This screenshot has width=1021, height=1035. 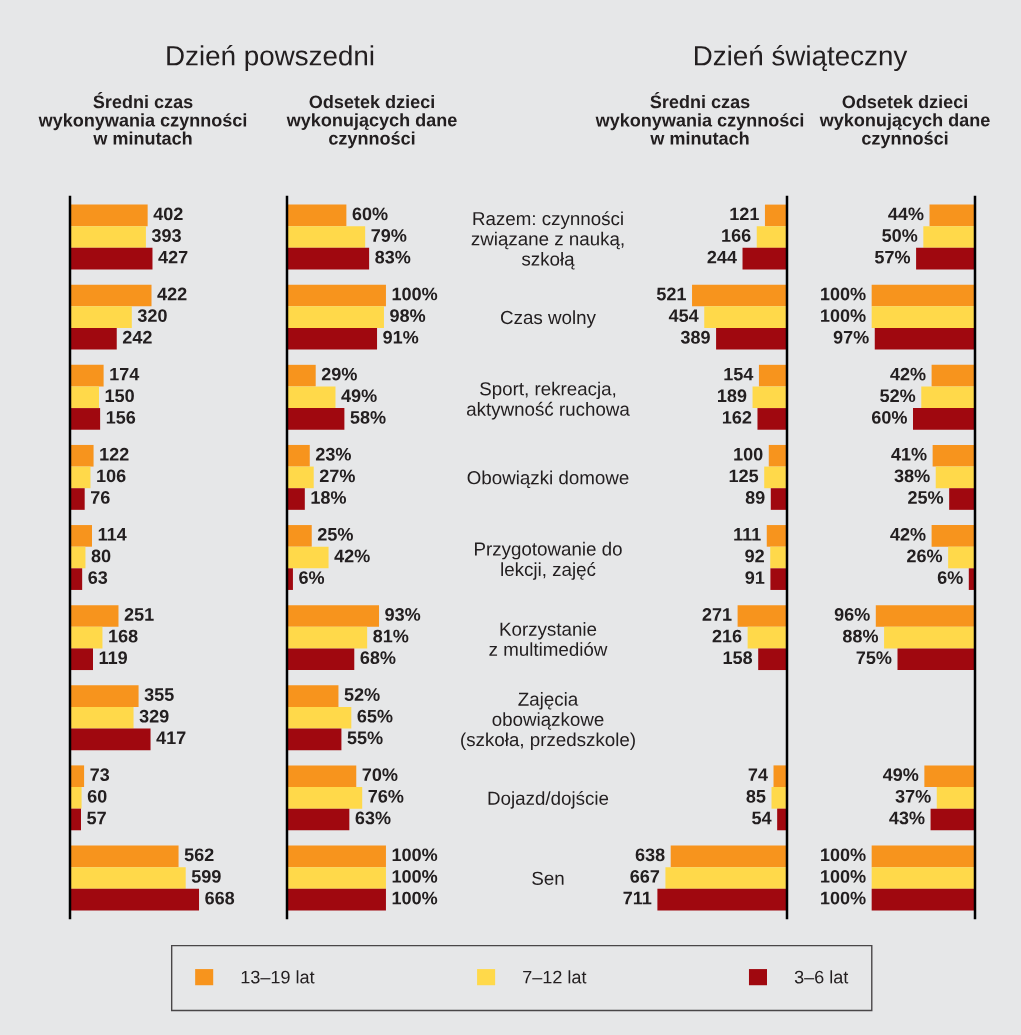 What do you see at coordinates (380, 775) in the screenshot?
I see `data-label: 70%` at bounding box center [380, 775].